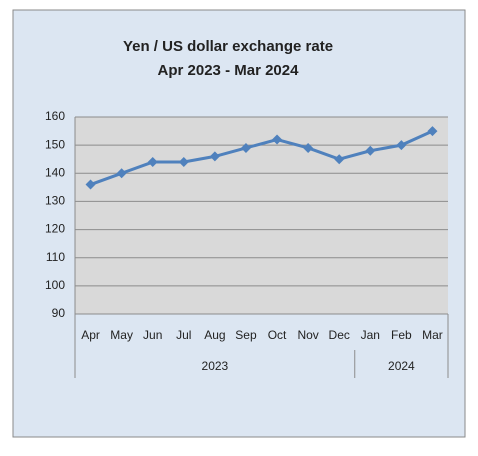 This screenshot has width=478, height=456. Describe the element at coordinates (55, 144) in the screenshot. I see `y-tick-label: 150` at that location.